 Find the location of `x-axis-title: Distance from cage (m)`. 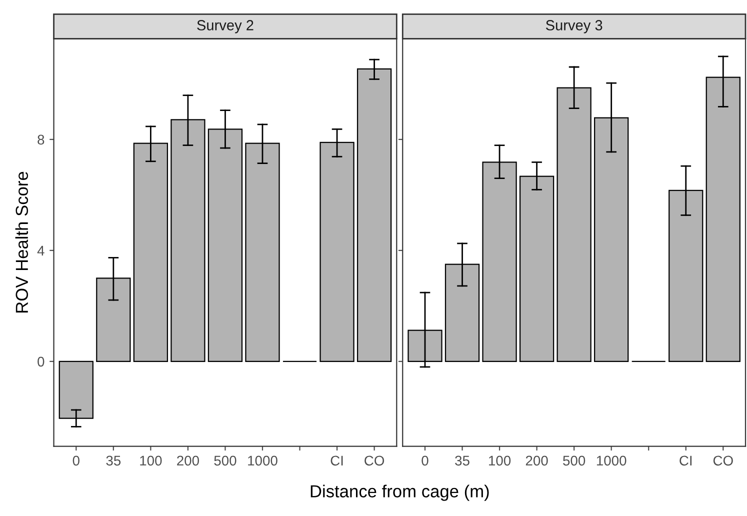

x-axis-title: Distance from cage (m) is located at coordinates (399, 492).